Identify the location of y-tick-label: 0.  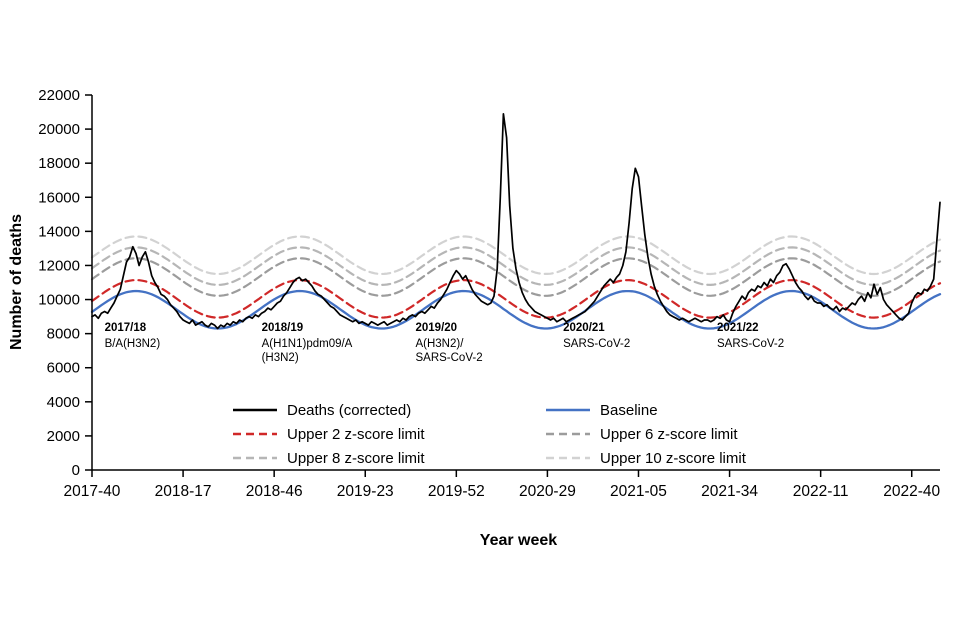
(76, 470).